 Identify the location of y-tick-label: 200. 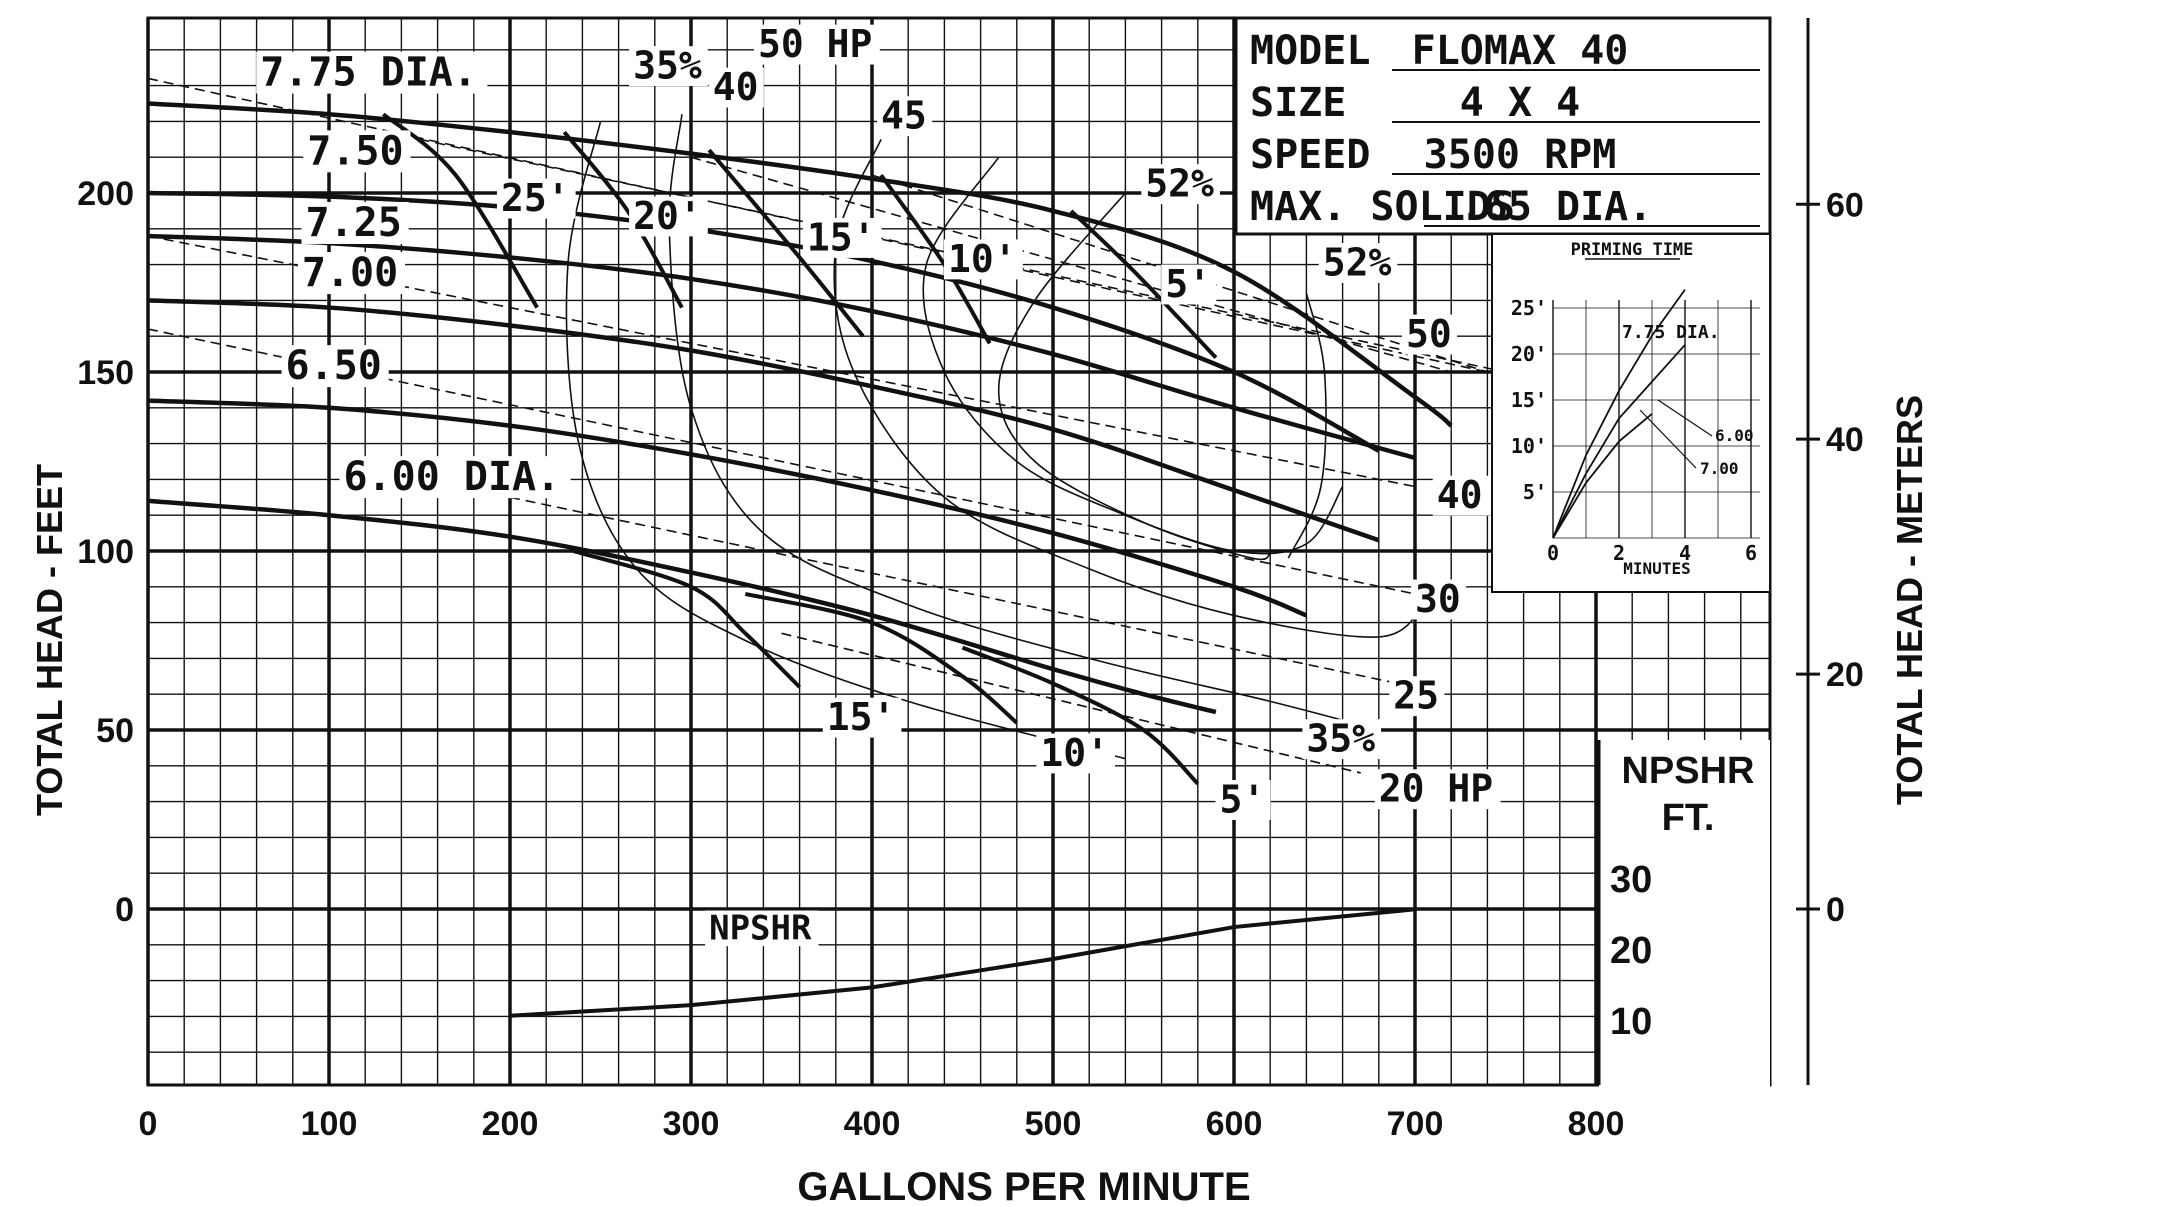
(105, 194).